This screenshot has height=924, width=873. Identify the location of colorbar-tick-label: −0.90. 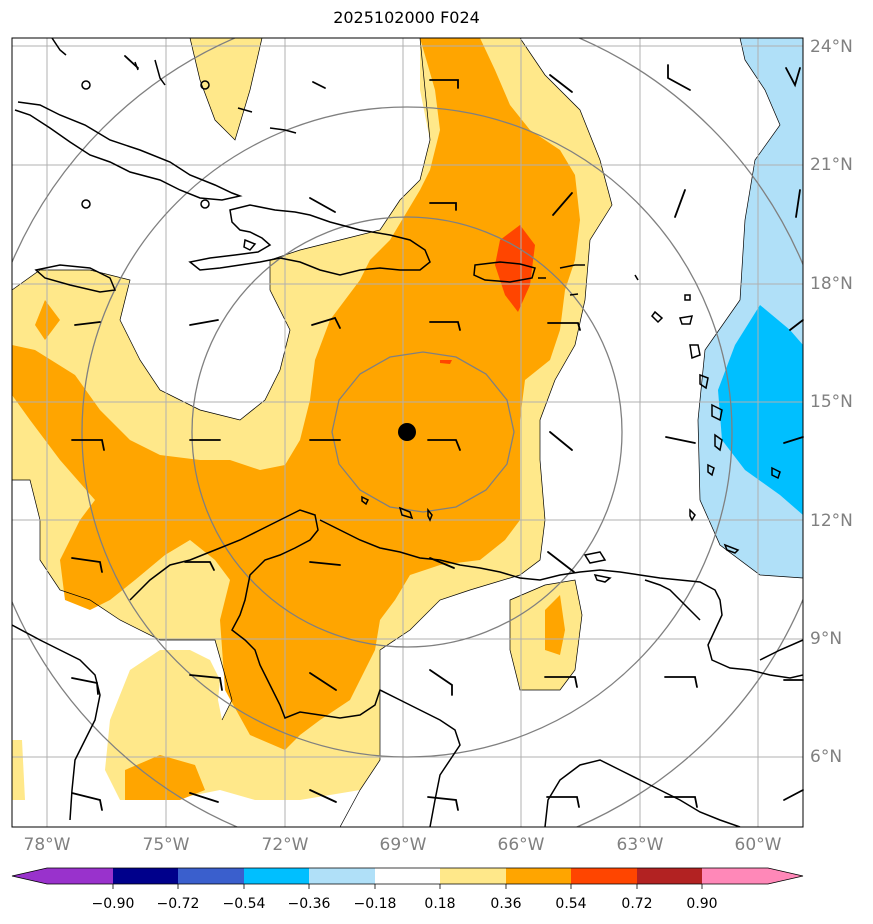
(113, 904).